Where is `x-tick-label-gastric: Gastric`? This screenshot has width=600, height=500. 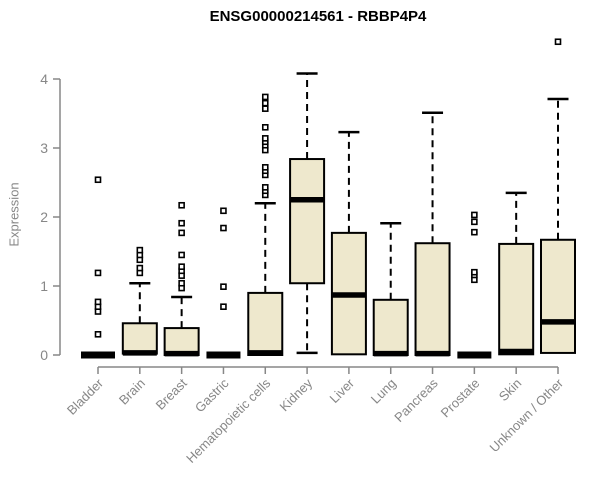 x-tick-label-gastric: Gastric is located at coordinates (212, 395).